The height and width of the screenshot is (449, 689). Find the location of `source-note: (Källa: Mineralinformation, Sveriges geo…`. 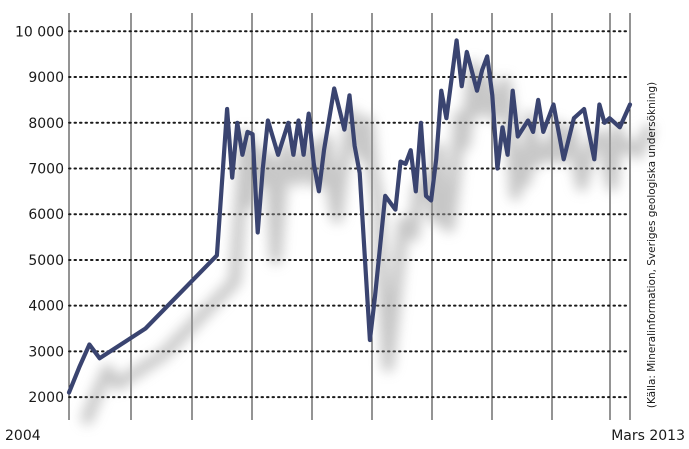

source-note: (Källa: Mineralinformation, Sveriges geo… is located at coordinates (652, 245).